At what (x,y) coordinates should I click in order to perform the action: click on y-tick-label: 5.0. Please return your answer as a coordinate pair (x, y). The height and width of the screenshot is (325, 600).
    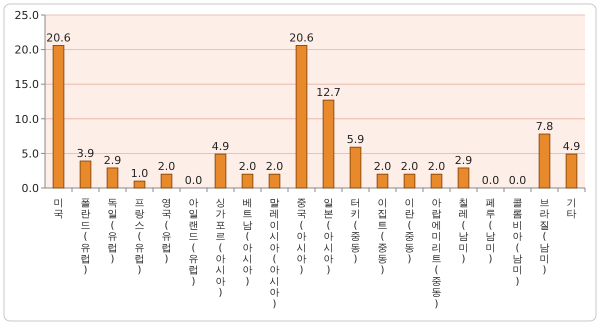
    Looking at the image, I should click on (30, 153).